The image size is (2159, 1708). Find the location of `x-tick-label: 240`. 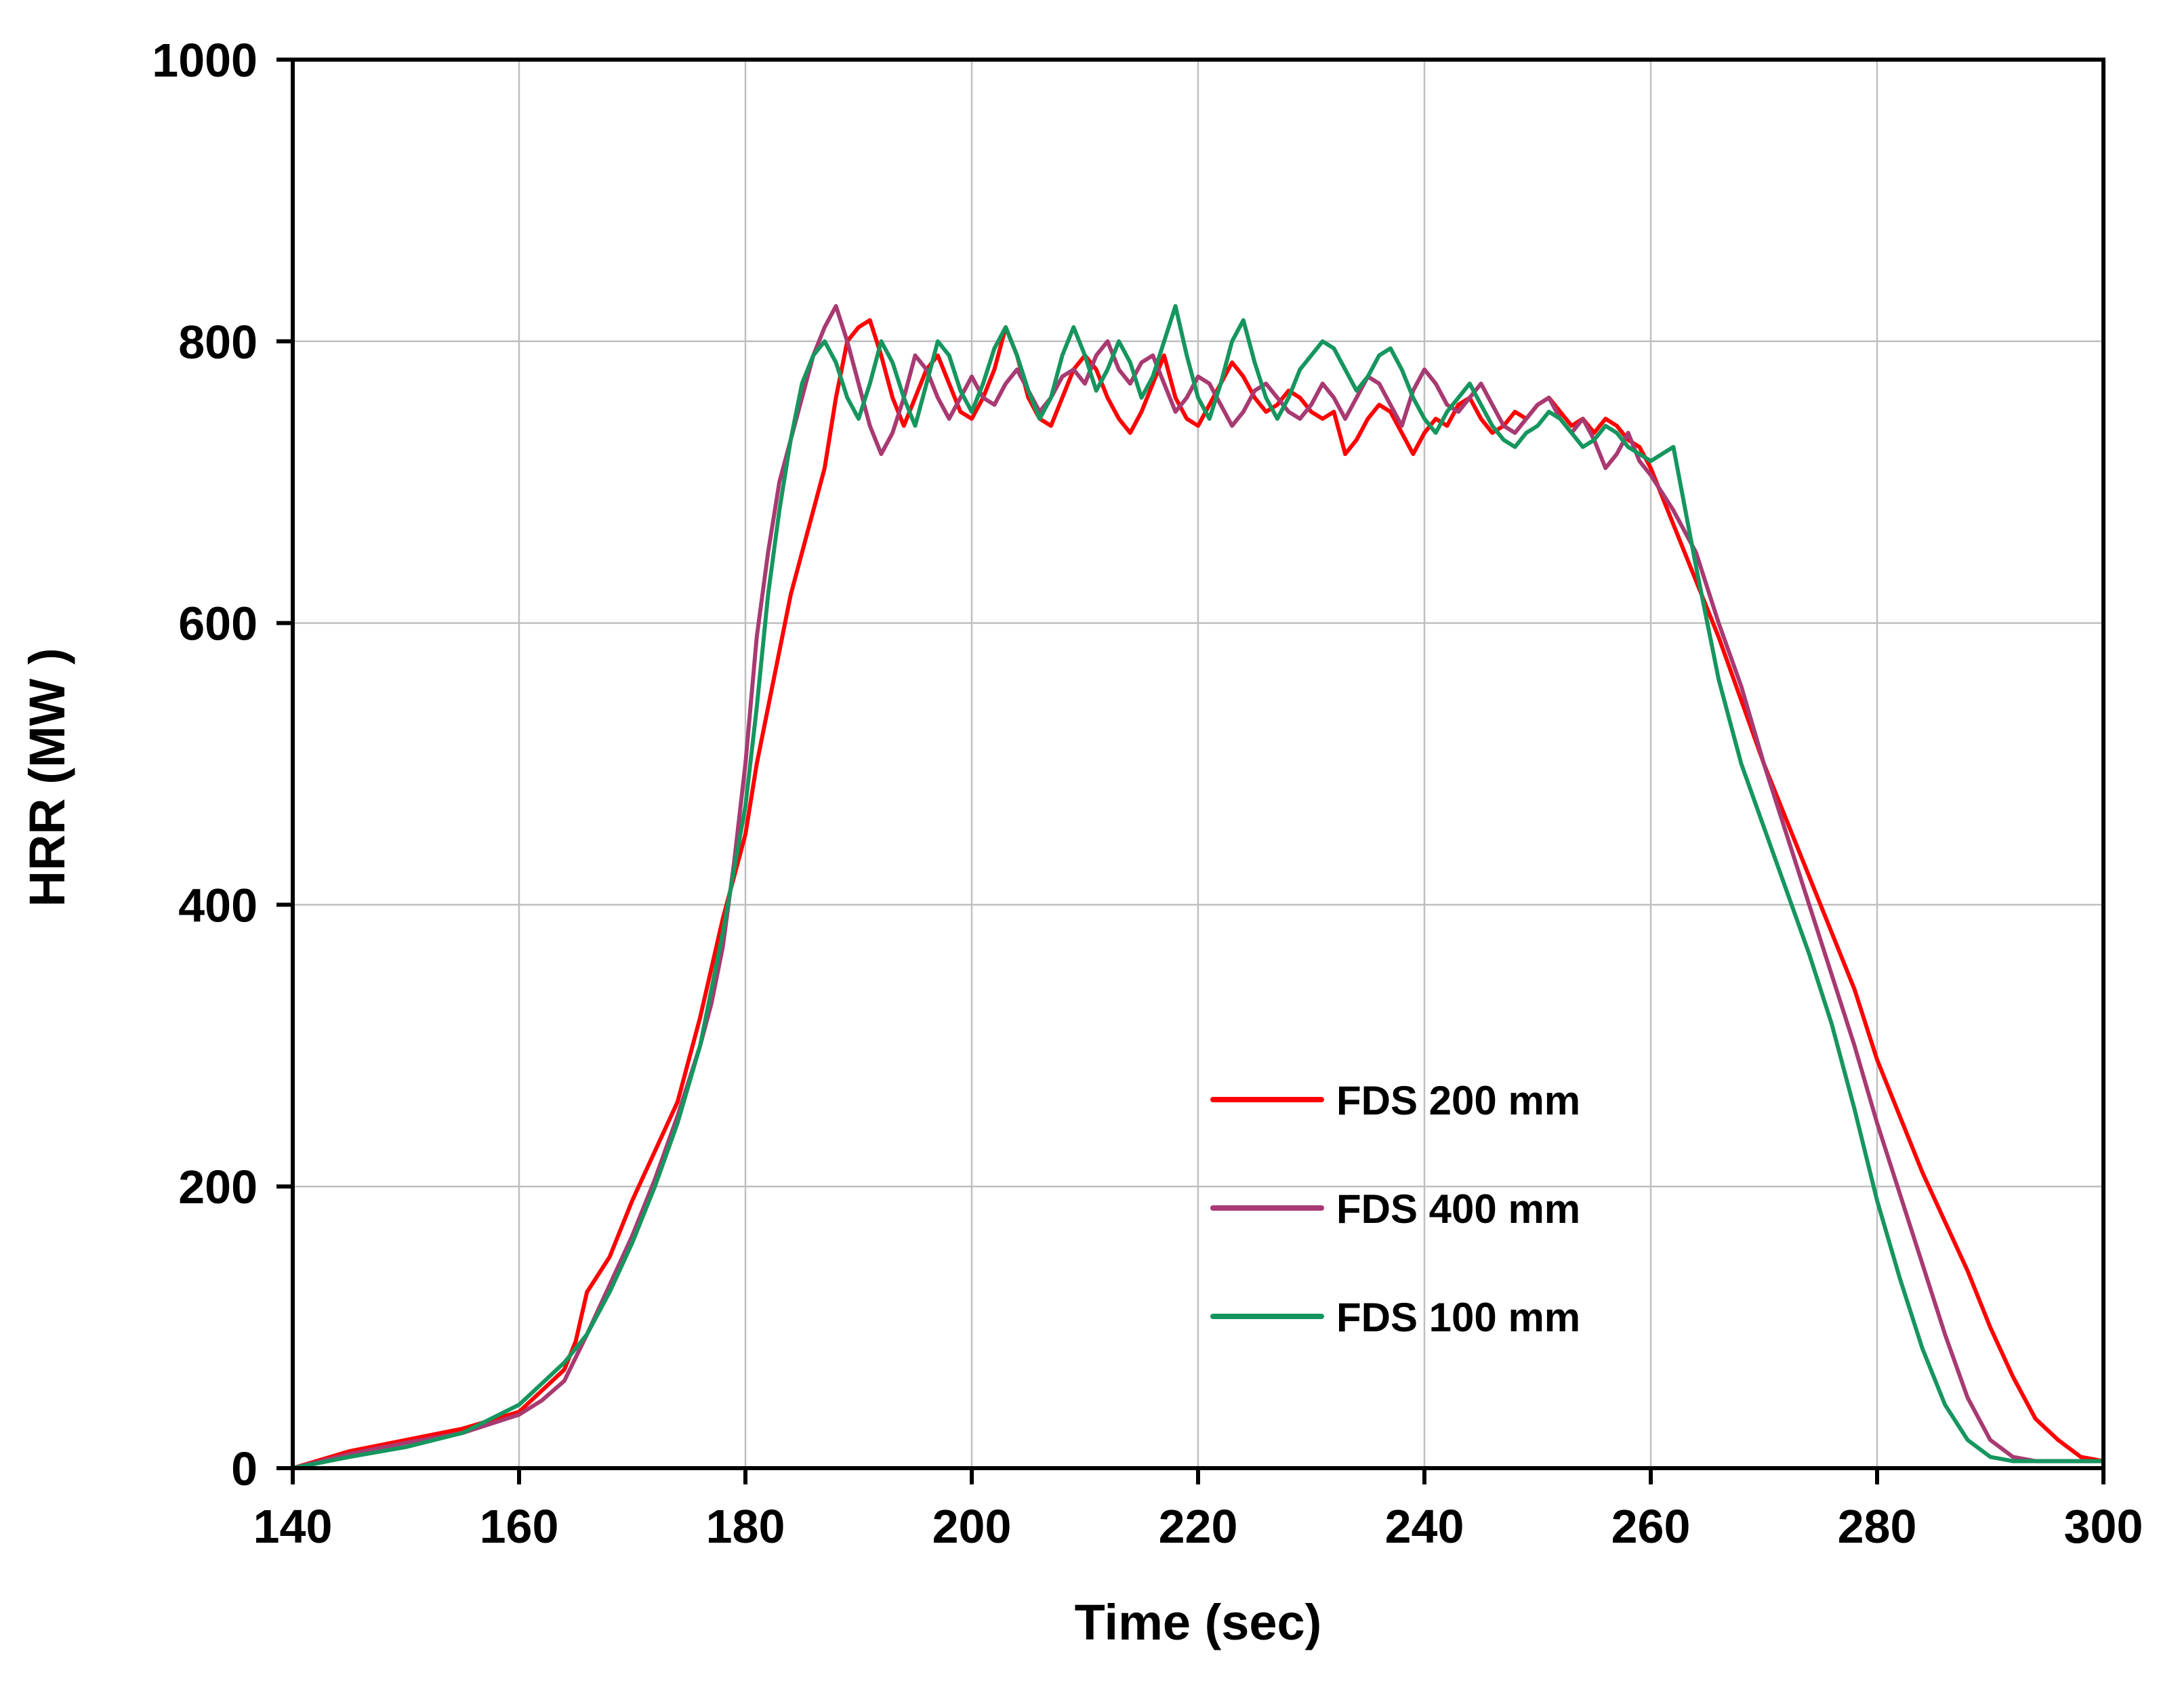

x-tick-label: 240 is located at coordinates (1424, 1526).